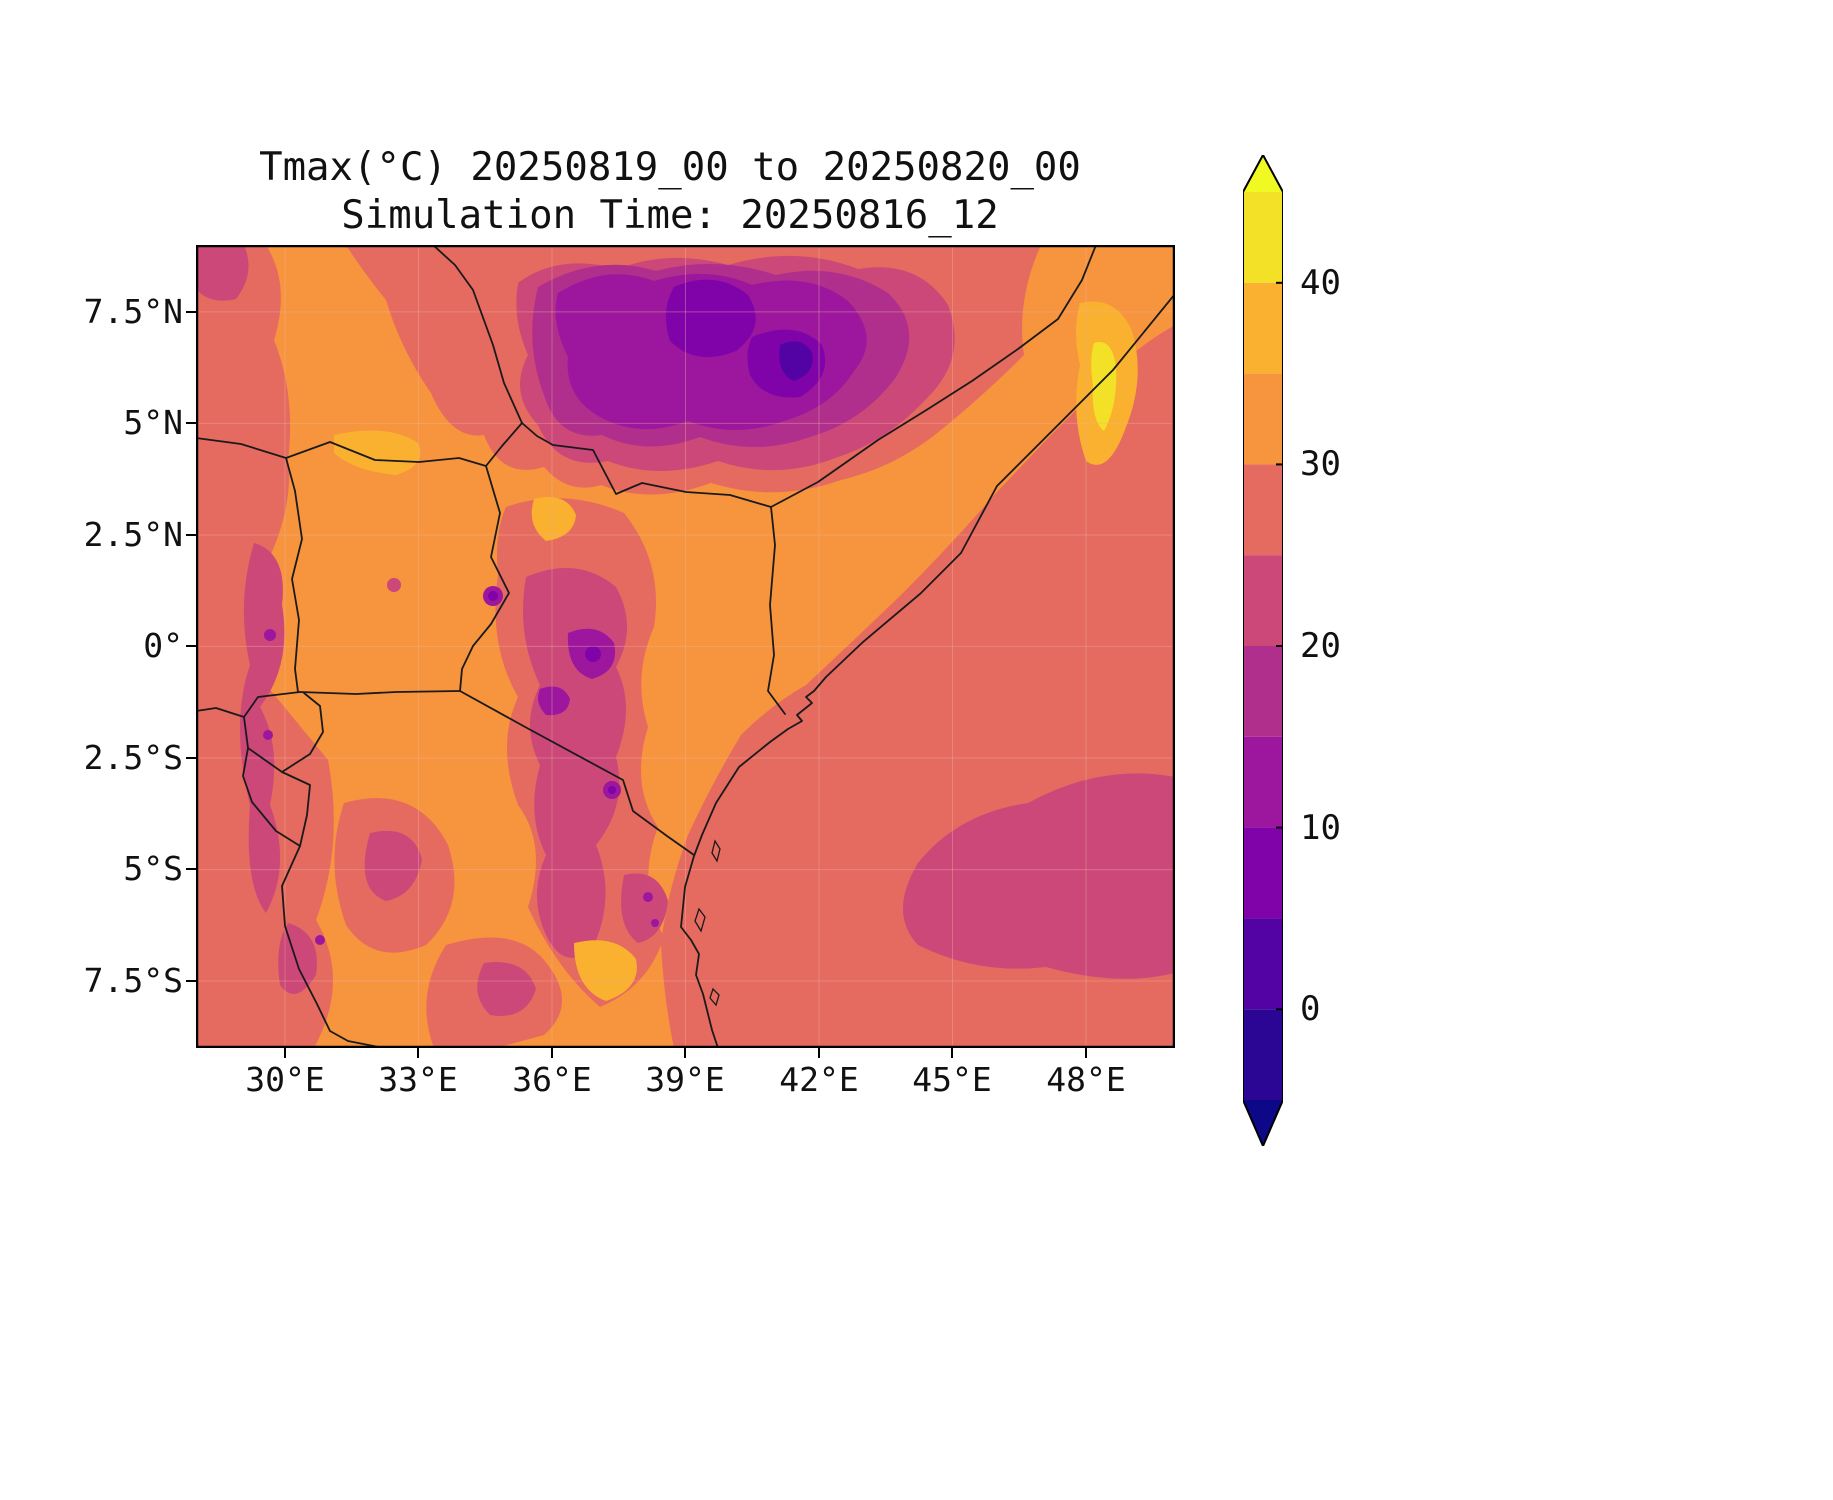 This screenshot has width=1833, height=1500. Describe the element at coordinates (268, 735) in the screenshot. I see `region-rift-dot-b` at that location.